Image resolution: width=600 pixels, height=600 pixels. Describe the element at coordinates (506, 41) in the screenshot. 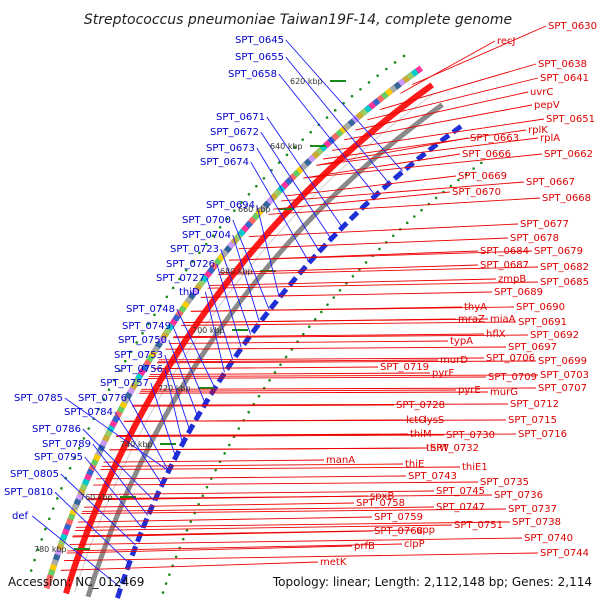

I see `gene-label-right: recJ` at that location.